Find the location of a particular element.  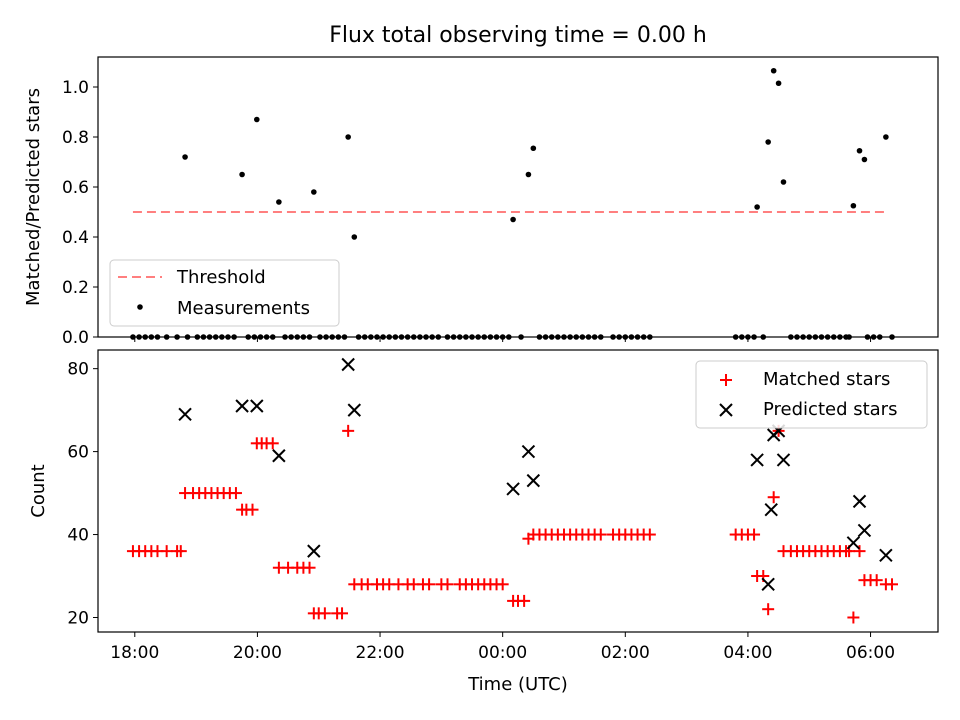

x-tick-label: 06:00 is located at coordinates (870, 653).